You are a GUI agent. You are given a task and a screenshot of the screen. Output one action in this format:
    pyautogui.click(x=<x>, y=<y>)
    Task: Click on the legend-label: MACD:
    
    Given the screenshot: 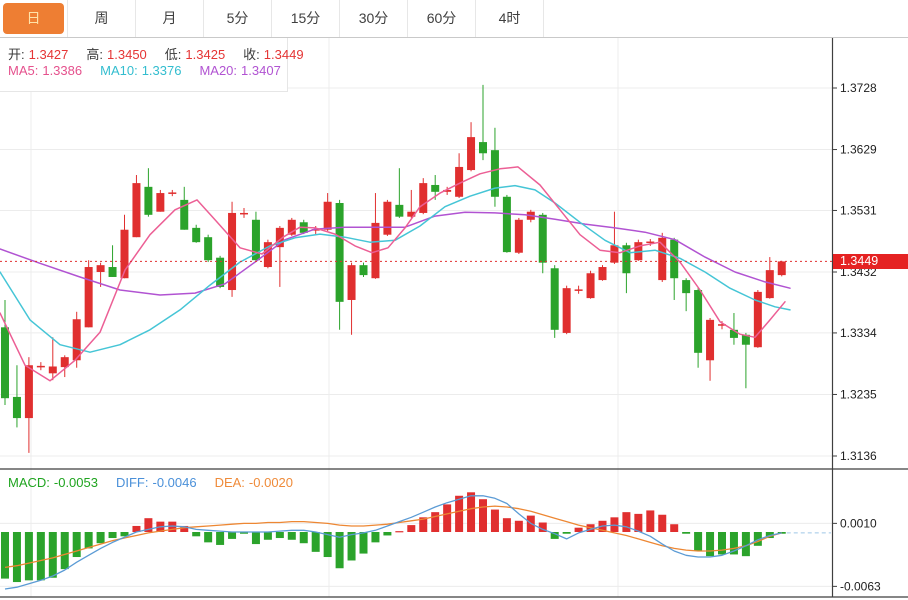 What is the action you would take?
    pyautogui.click(x=29, y=482)
    